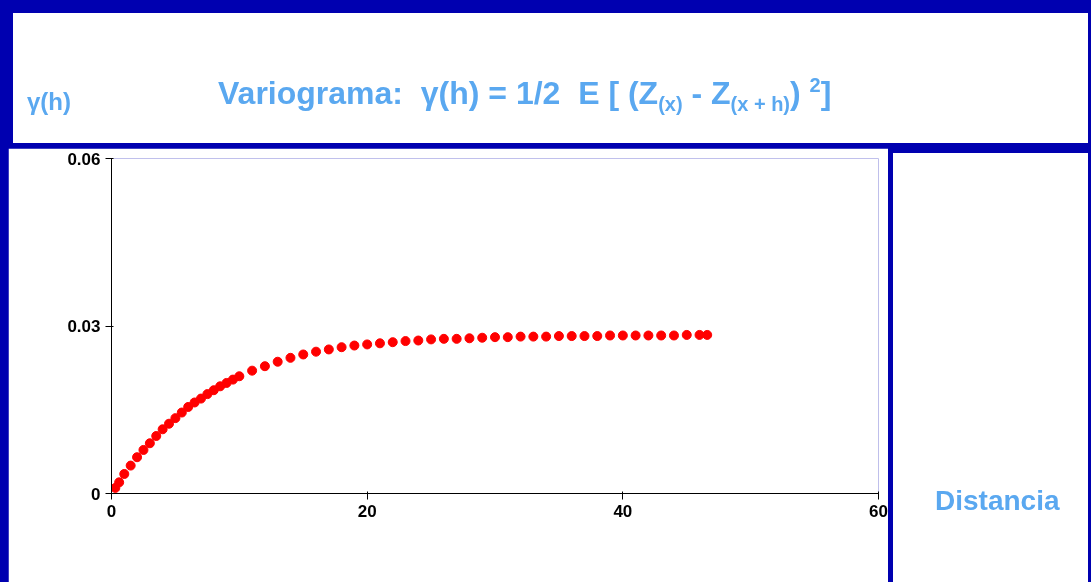 The width and height of the screenshot is (1091, 582). Describe the element at coordinates (878, 511) in the screenshot. I see `x-tick-label: 60` at that location.